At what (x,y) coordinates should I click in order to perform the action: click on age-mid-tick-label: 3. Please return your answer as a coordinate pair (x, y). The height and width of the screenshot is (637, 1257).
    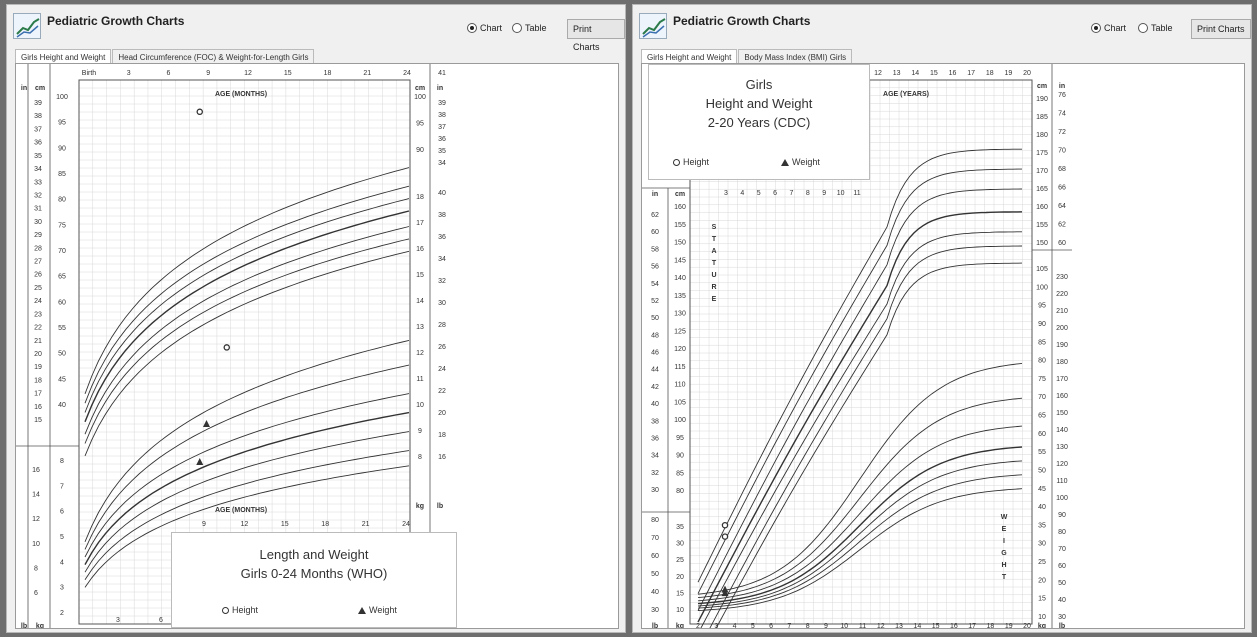
    Looking at the image, I should click on (726, 193).